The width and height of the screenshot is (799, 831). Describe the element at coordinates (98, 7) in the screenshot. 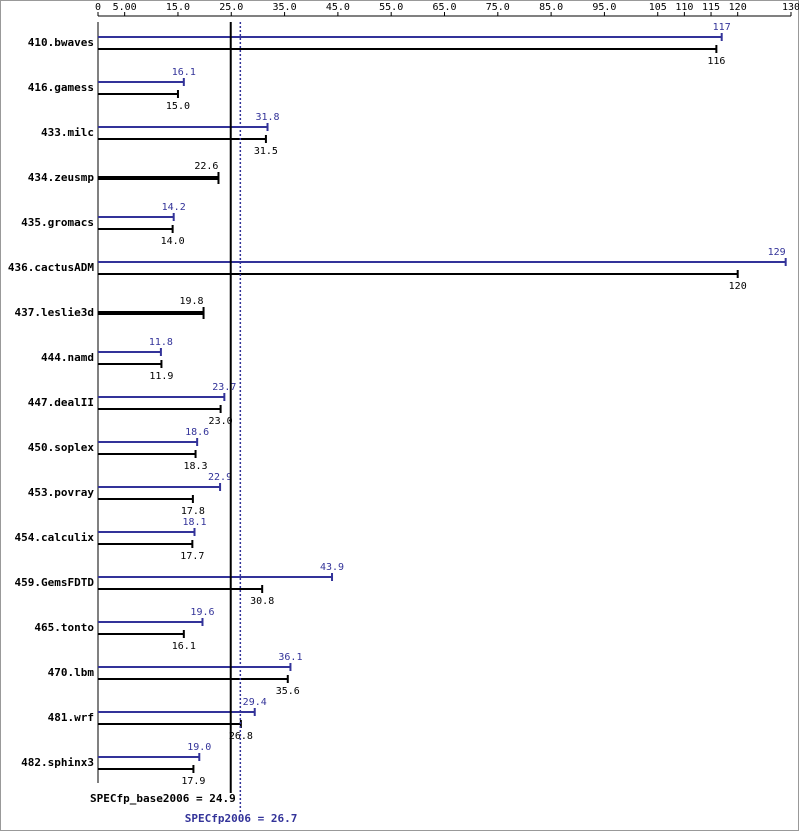

I see `x-tick-label: 0` at that location.